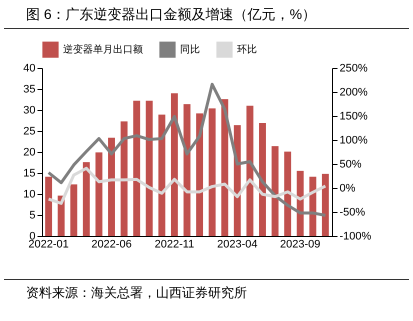 The height and width of the screenshot is (321, 413). Describe the element at coordinates (174, 244) in the screenshot. I see `x-tick-label: 2022-11` at that location.